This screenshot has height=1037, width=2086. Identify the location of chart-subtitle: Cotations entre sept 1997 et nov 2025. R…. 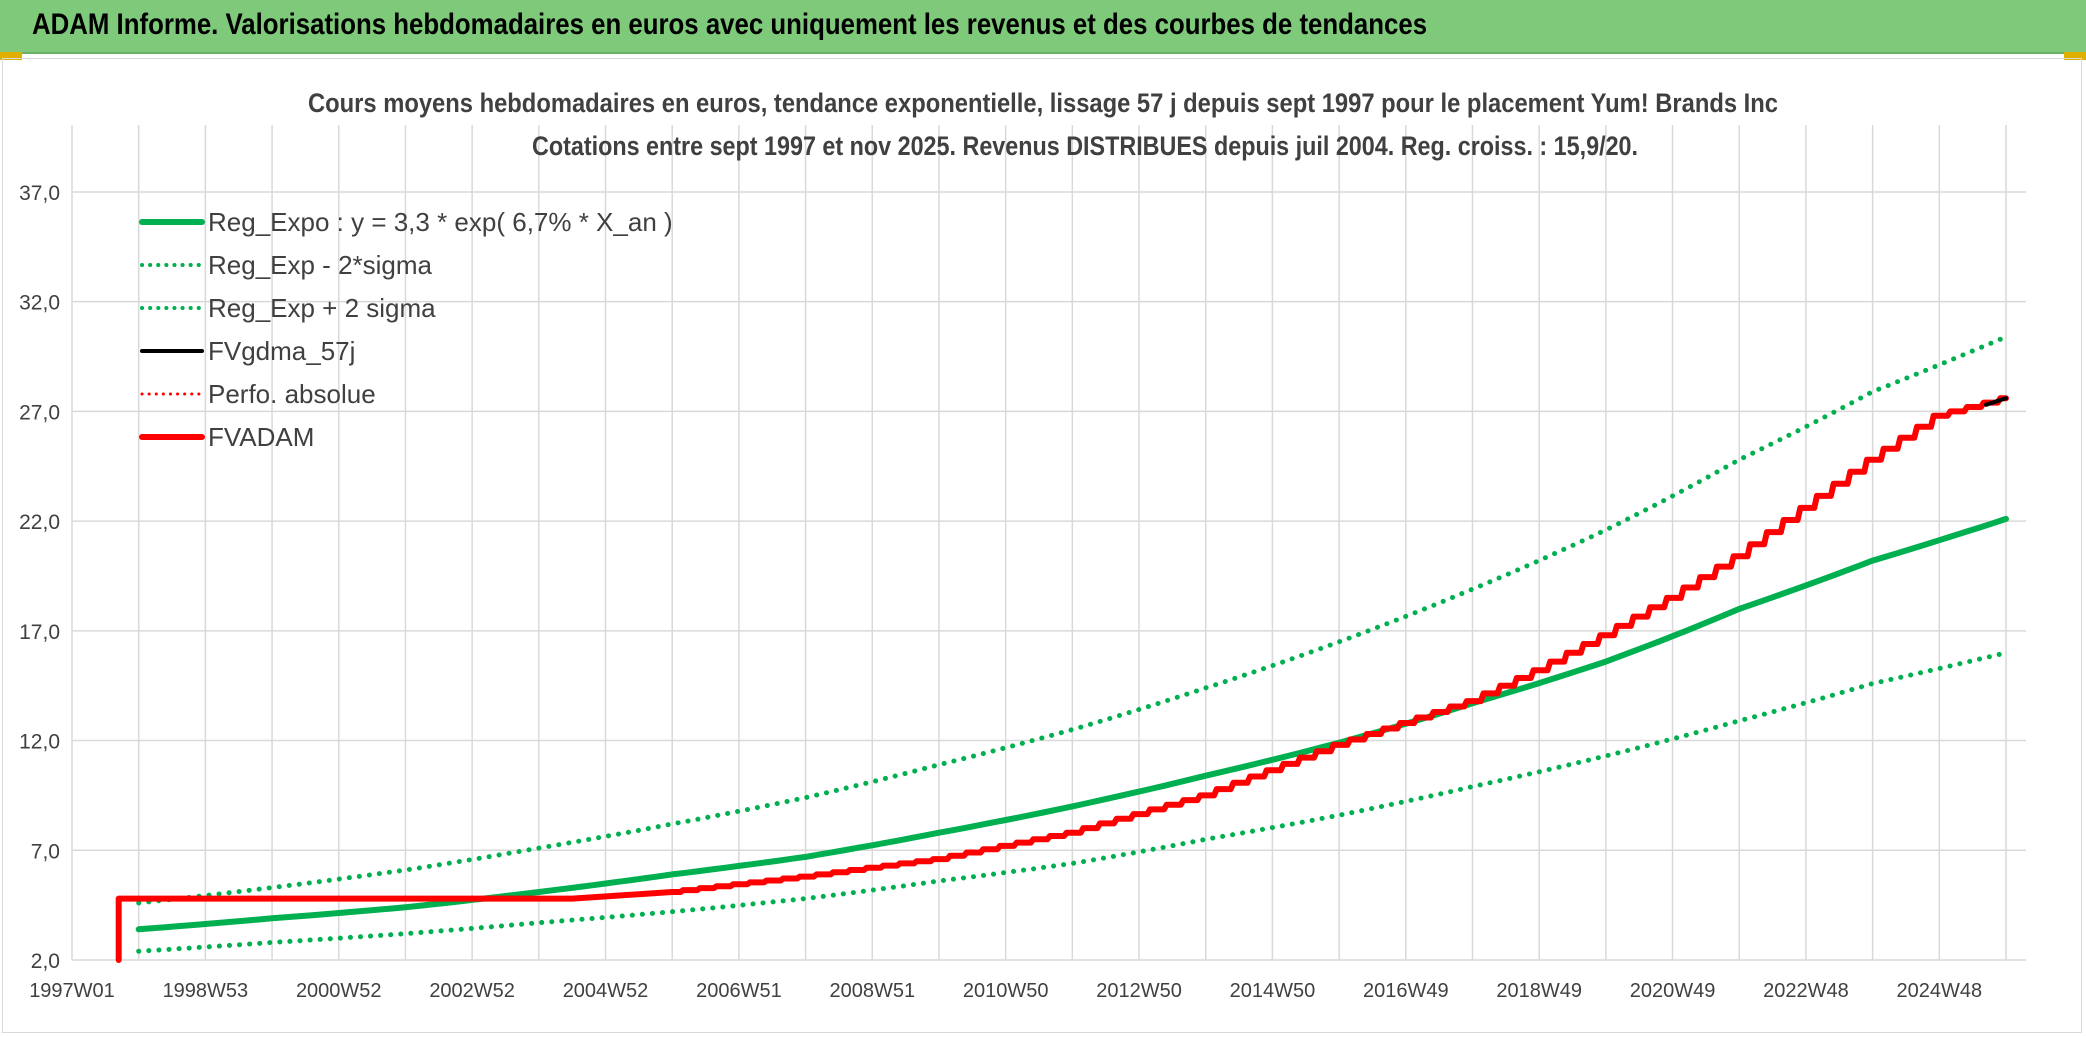
(1085, 146).